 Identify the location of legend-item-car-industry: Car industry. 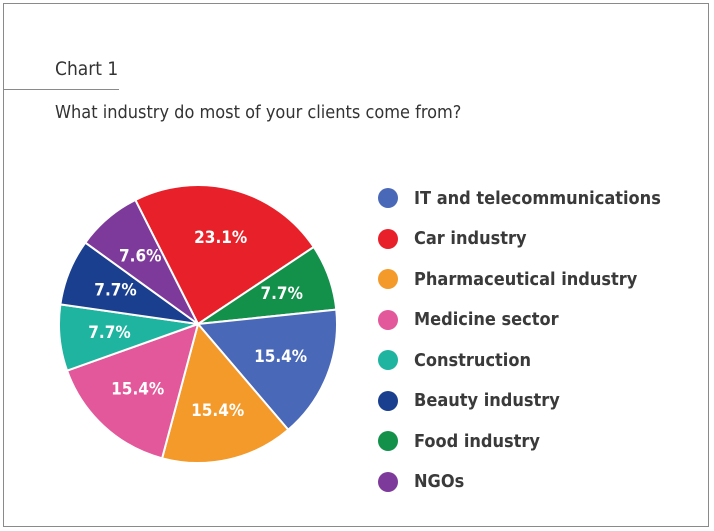
(519, 239).